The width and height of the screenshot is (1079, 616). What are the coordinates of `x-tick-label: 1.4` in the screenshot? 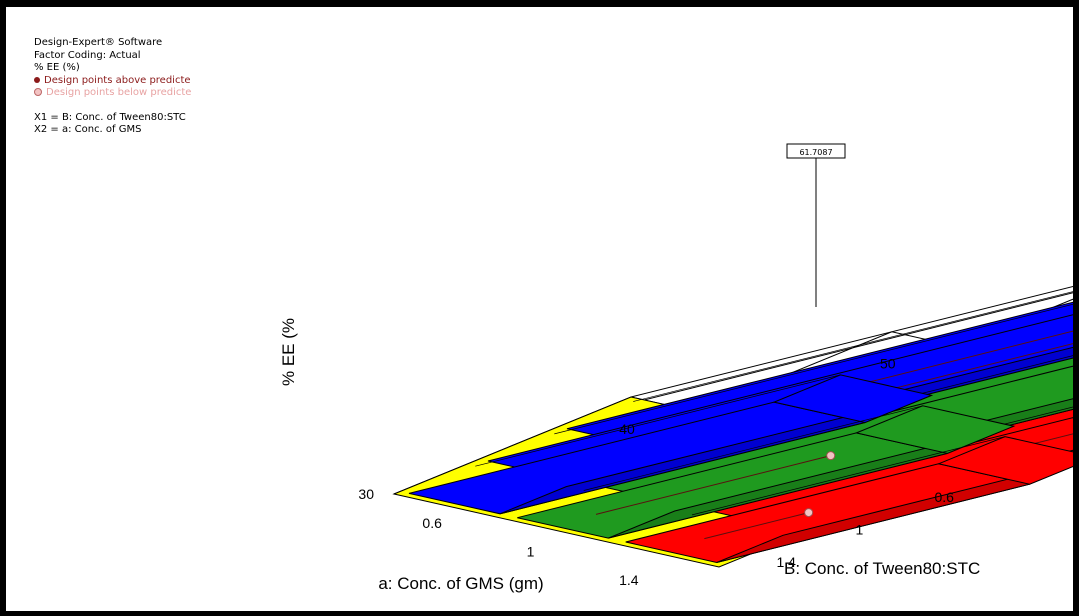 It's located at (629, 580).